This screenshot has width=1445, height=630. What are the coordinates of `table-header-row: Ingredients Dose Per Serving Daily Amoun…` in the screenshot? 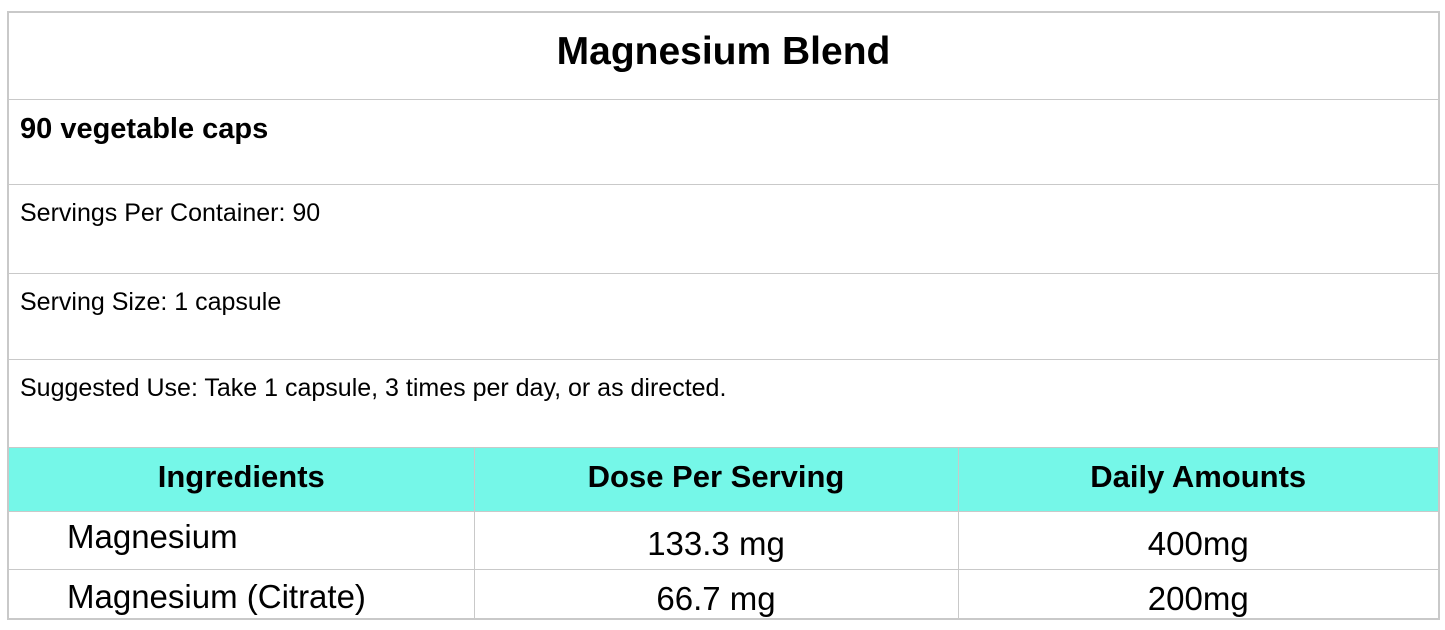 It's located at (723, 479).